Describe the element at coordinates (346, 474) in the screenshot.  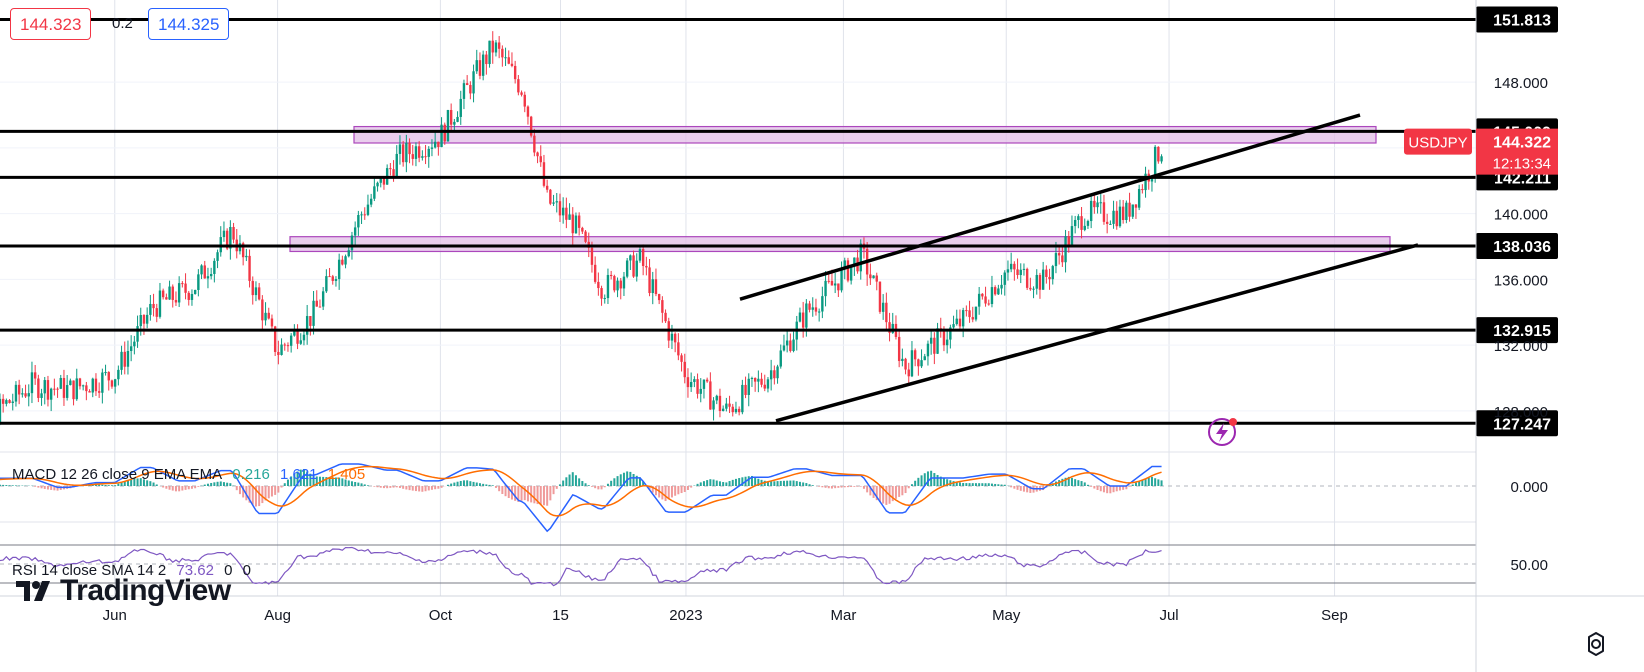
I see `macd-signal-value: 1.405` at that location.